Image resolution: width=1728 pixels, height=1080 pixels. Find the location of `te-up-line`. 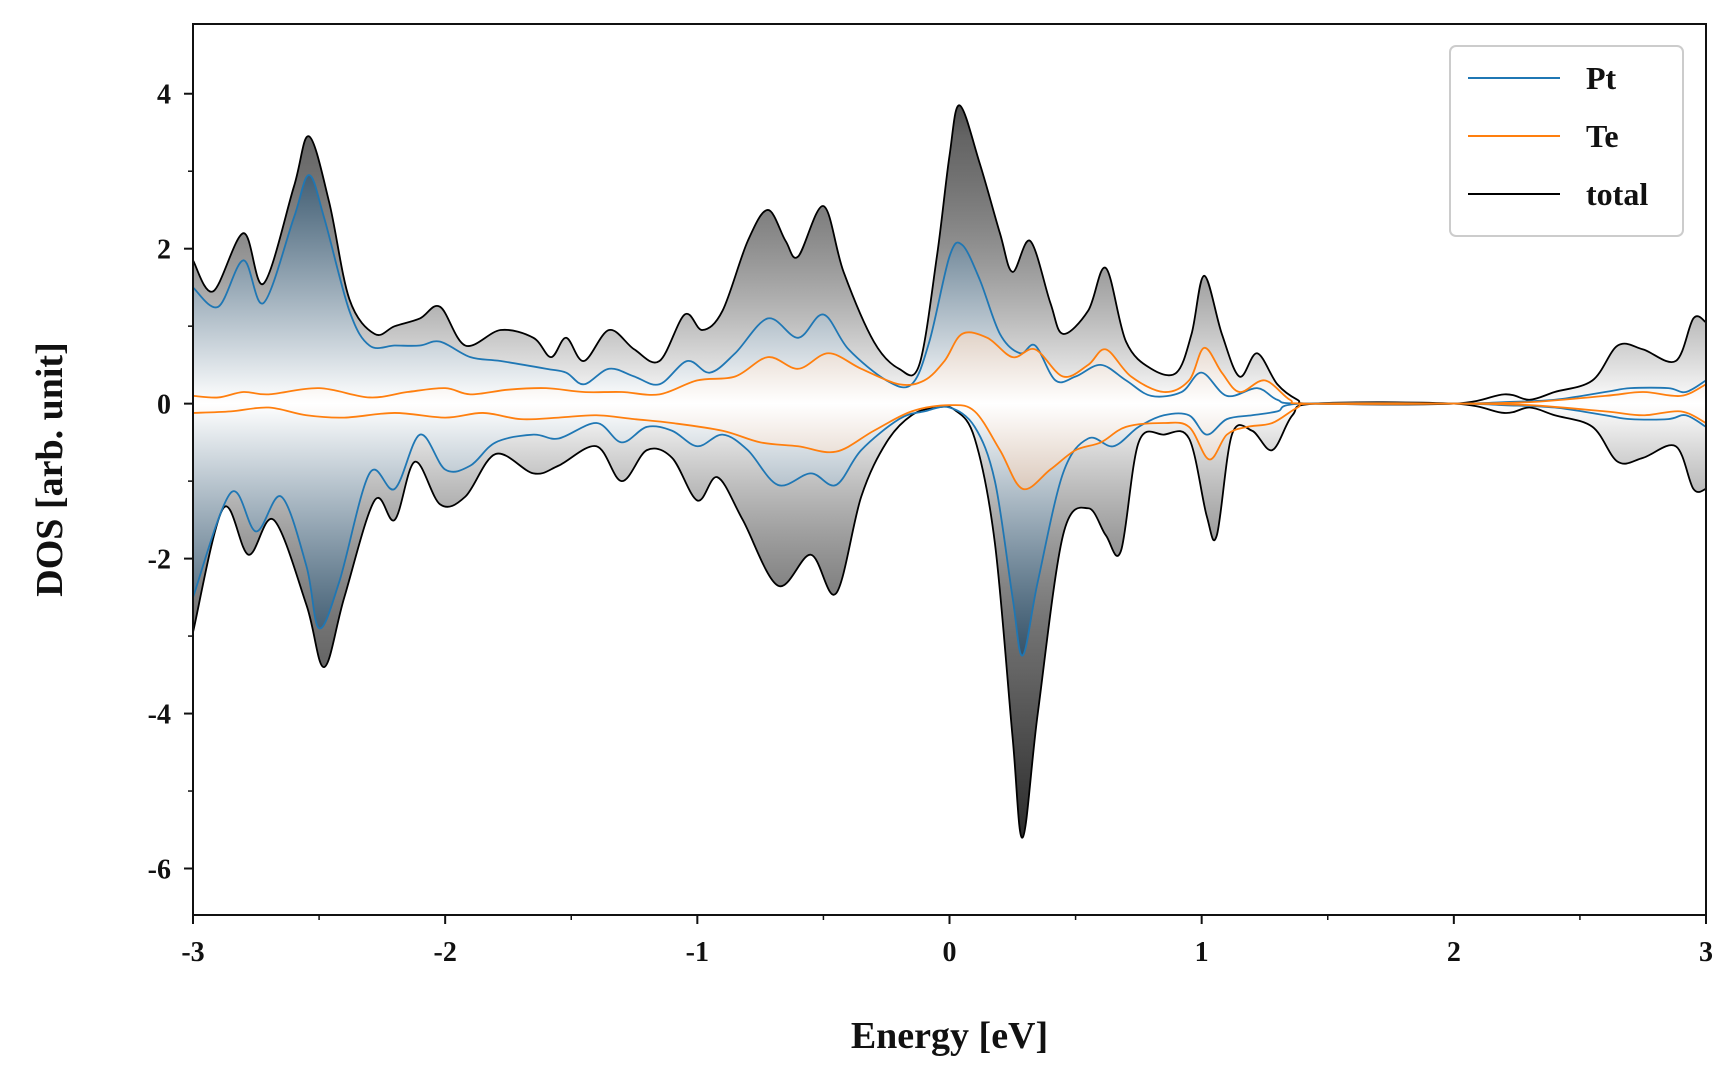

te-up-line is located at coordinates (949, 368).